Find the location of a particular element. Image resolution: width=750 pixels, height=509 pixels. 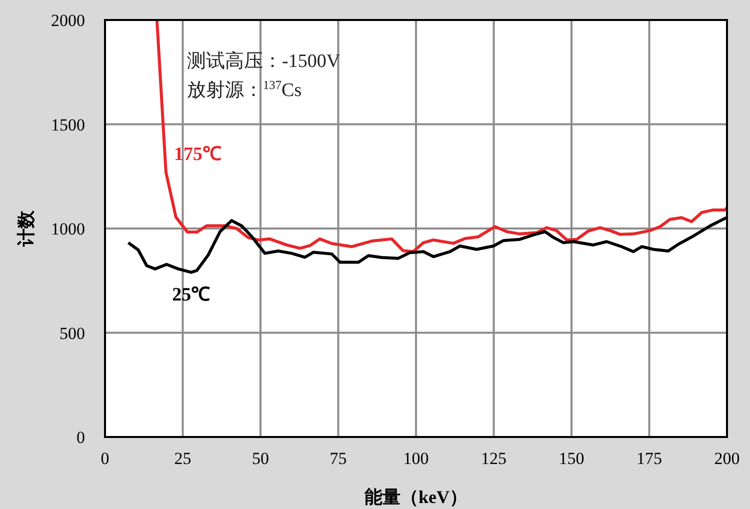

series-label: 175℃ is located at coordinates (198, 155).